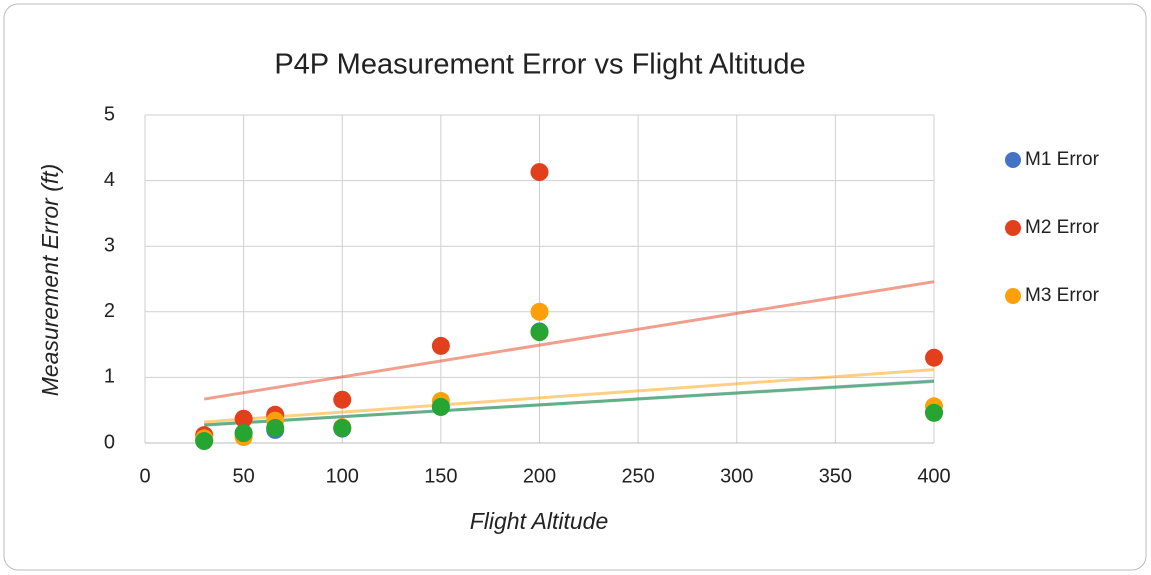  Describe the element at coordinates (144, 476) in the screenshot. I see `x-tick-label: 0` at that location.